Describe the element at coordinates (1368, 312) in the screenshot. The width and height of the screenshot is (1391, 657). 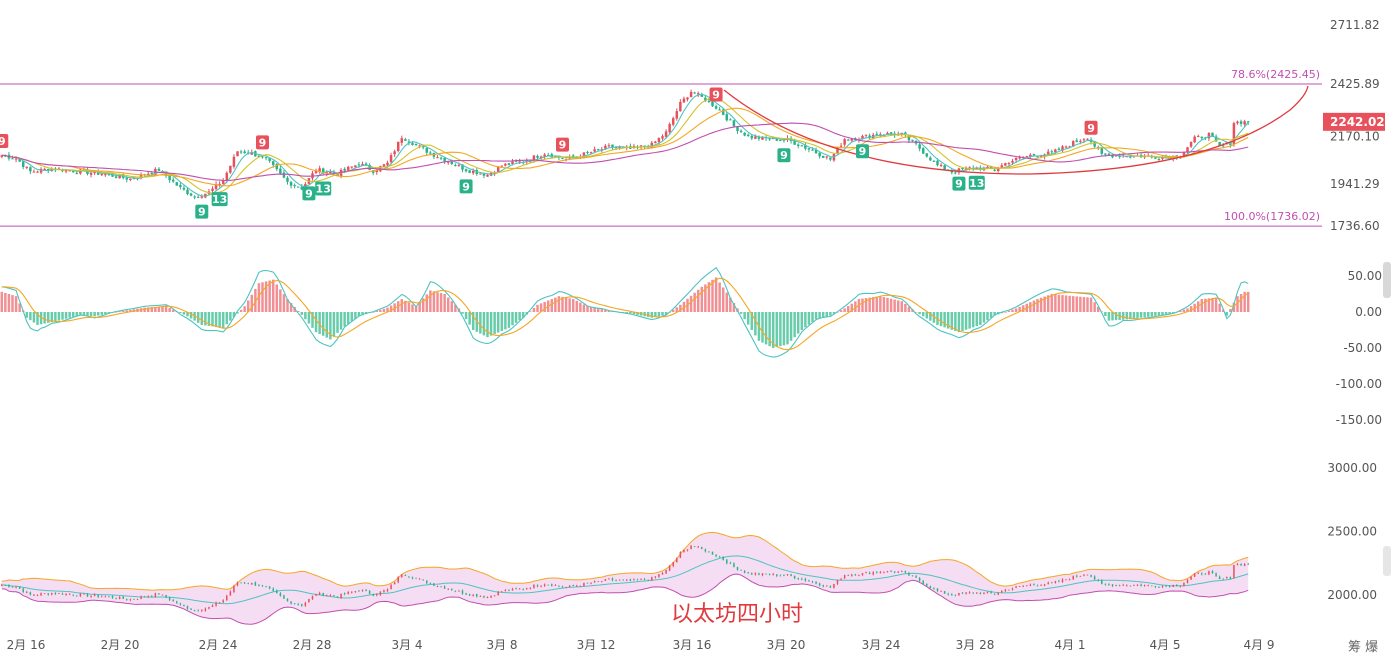
I see `macd-tick-label: 0.00` at that location.